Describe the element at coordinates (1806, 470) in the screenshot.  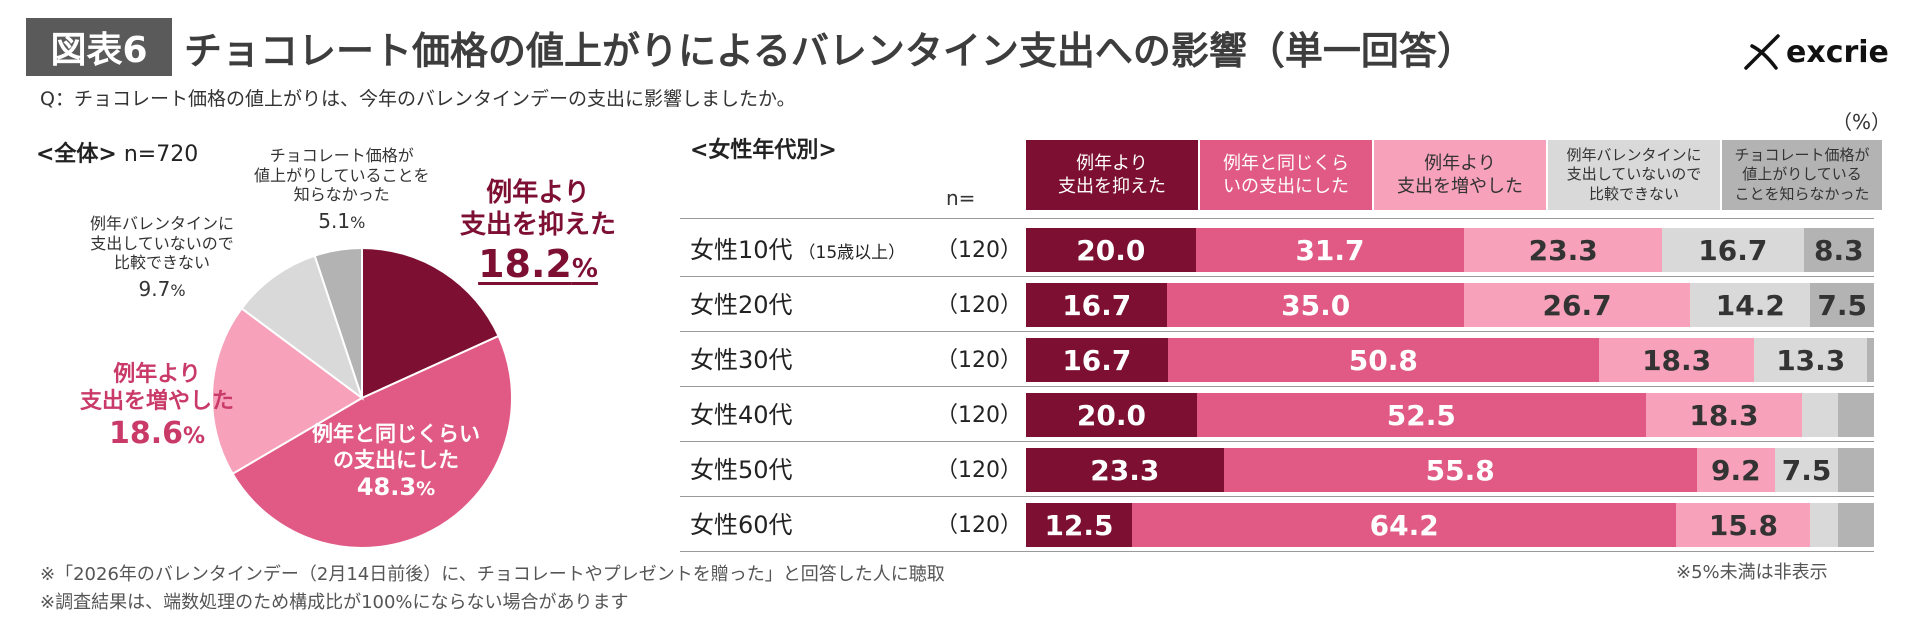
I see `bar-data-label: 7.5` at that location.